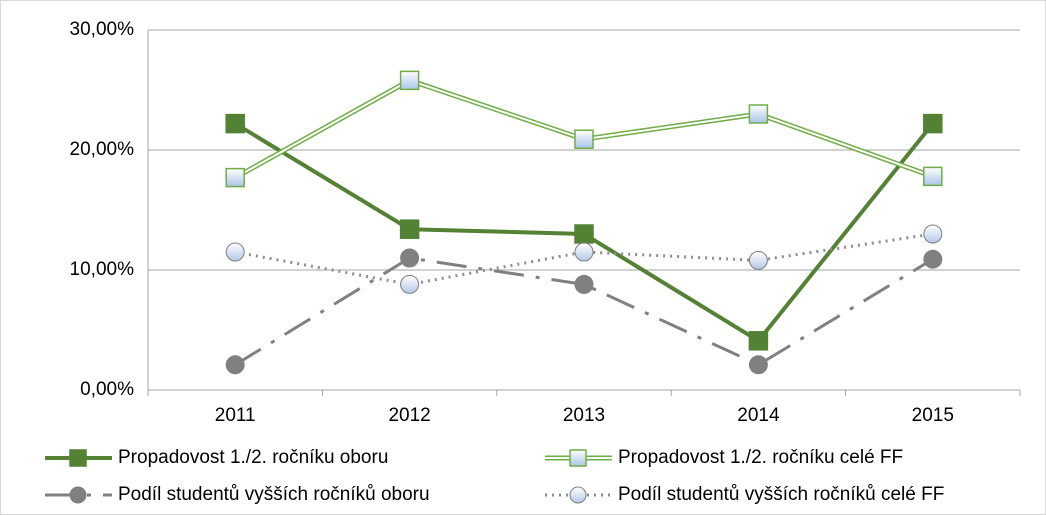 The height and width of the screenshot is (515, 1046). Describe the element at coordinates (253, 457) in the screenshot. I see `legend-label: Propadovost 1./2. ročníku oboru` at that location.